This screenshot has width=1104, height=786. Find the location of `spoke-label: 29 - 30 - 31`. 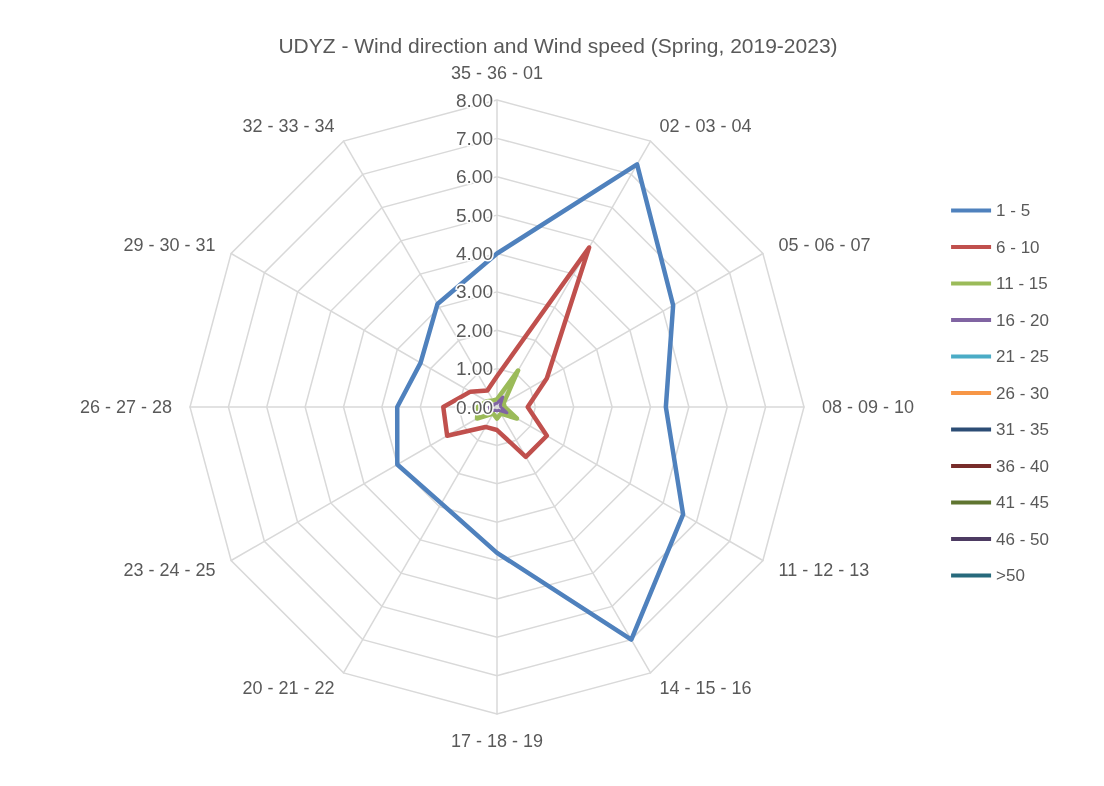

spoke-label: 29 - 30 - 31 is located at coordinates (169, 244).